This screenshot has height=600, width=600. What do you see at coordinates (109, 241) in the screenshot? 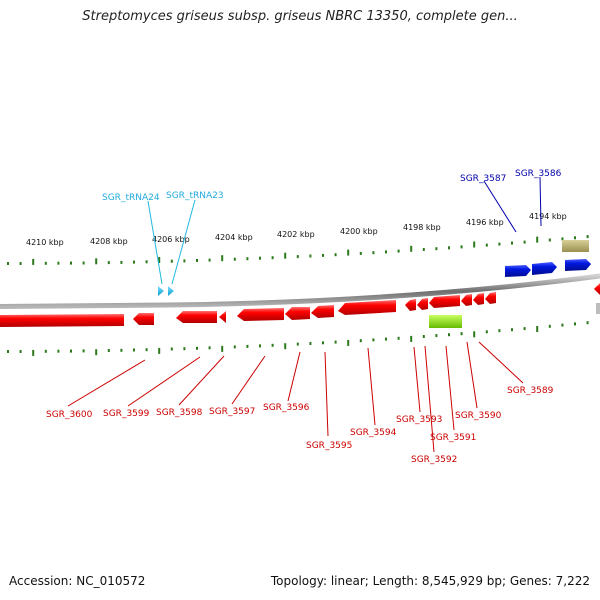
I see `tick-label-4208: 4208 kbp` at bounding box center [109, 241].